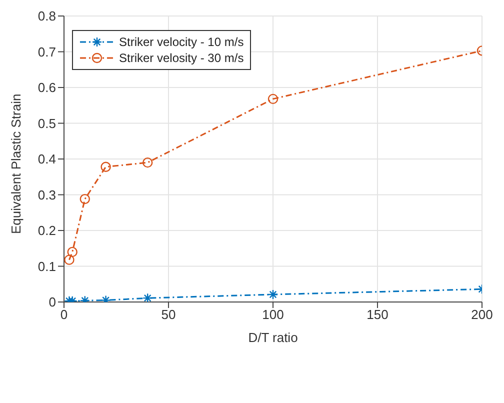  I want to click on x-tick-label: 50, so click(168, 314).